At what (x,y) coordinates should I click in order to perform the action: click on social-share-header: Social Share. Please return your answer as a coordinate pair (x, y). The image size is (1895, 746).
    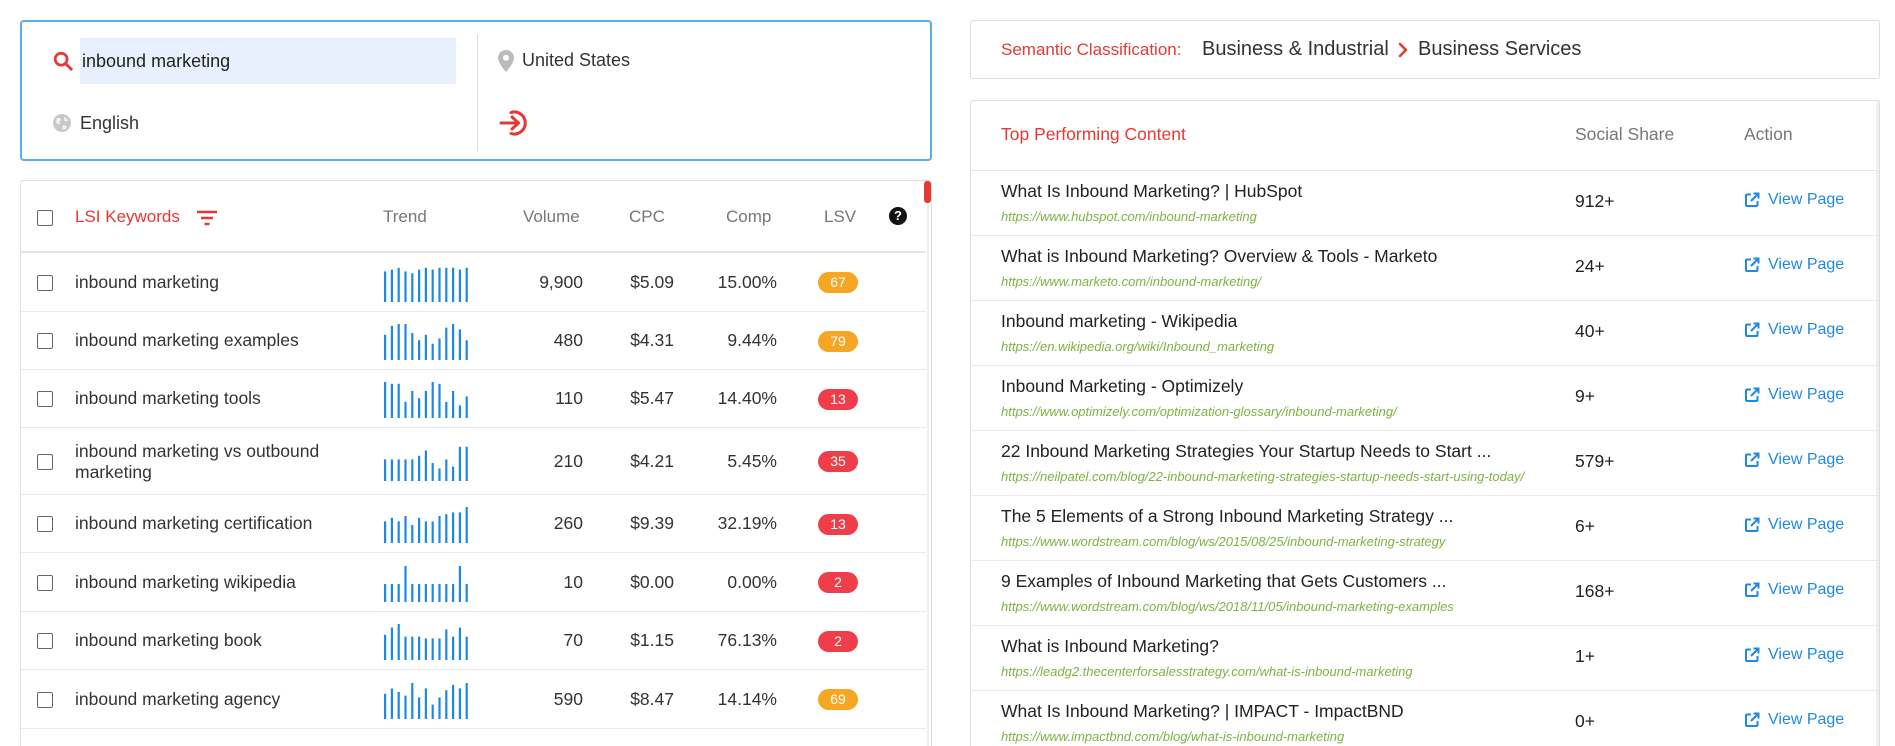
    Looking at the image, I should click on (1625, 134).